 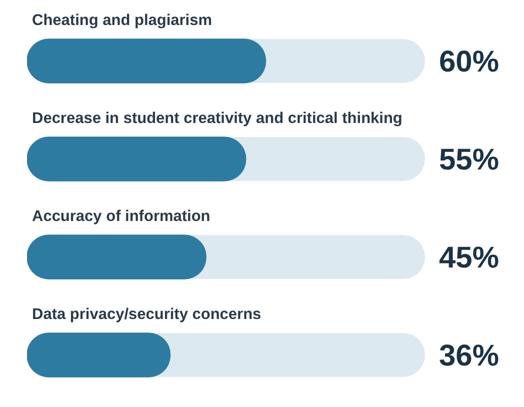 What do you see at coordinates (469, 257) in the screenshot?
I see `data-label: 45%` at bounding box center [469, 257].